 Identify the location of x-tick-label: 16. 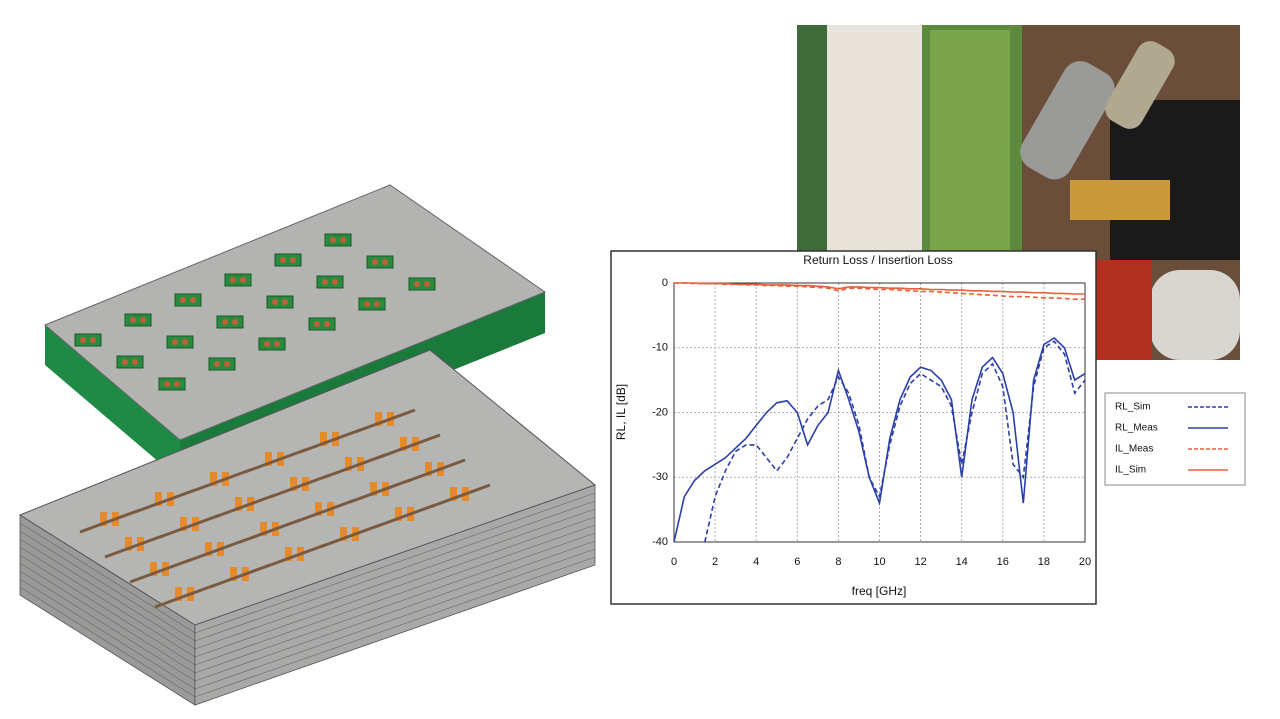
(1003, 562).